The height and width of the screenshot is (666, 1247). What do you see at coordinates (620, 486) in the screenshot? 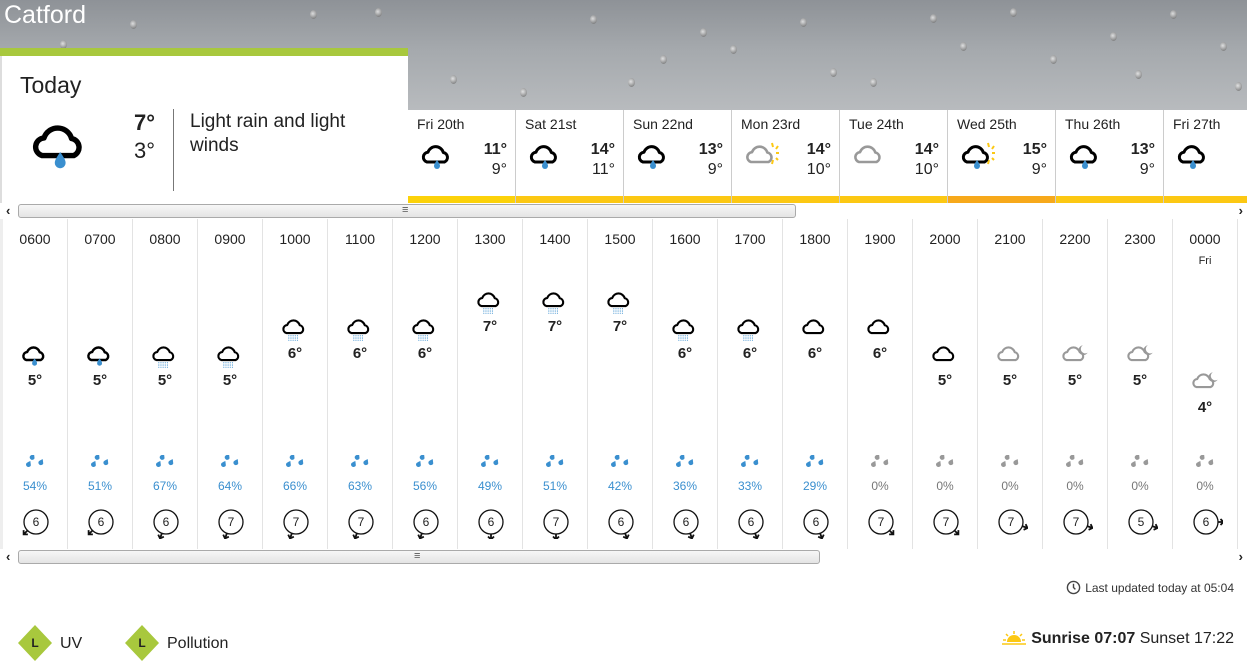
I see `precip-chance: 42%` at bounding box center [620, 486].